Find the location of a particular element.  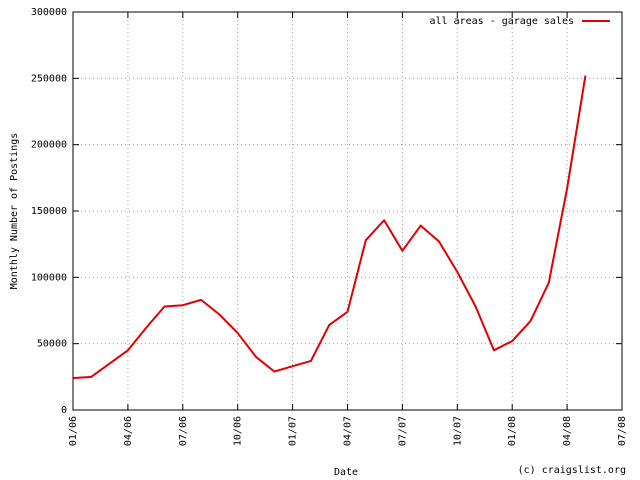

x-tick-label: 07/07 is located at coordinates (402, 431).